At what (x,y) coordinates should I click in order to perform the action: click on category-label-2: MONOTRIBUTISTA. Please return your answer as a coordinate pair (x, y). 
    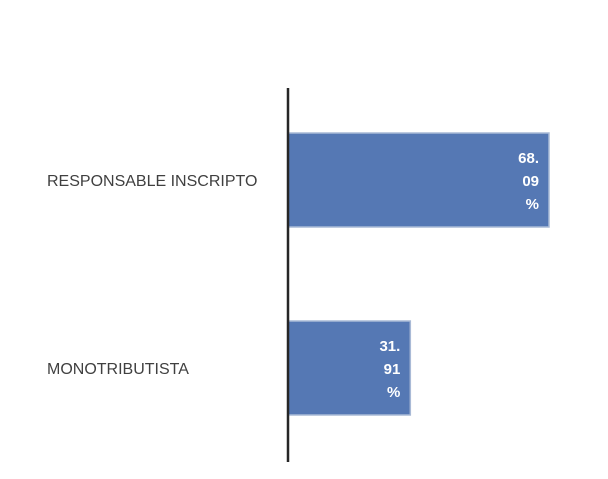
    Looking at the image, I should click on (118, 369).